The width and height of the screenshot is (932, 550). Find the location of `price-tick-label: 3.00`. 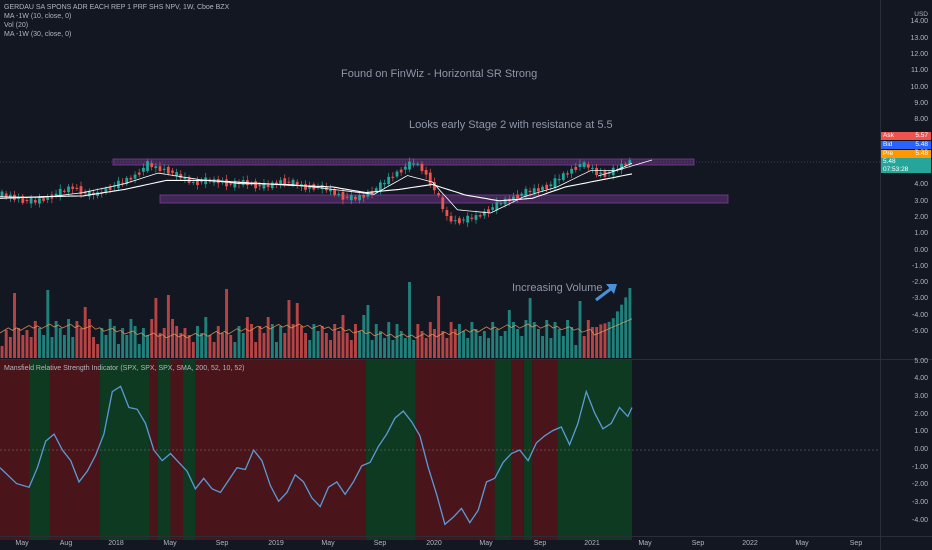

price-tick-label: 3.00 is located at coordinates (921, 201).